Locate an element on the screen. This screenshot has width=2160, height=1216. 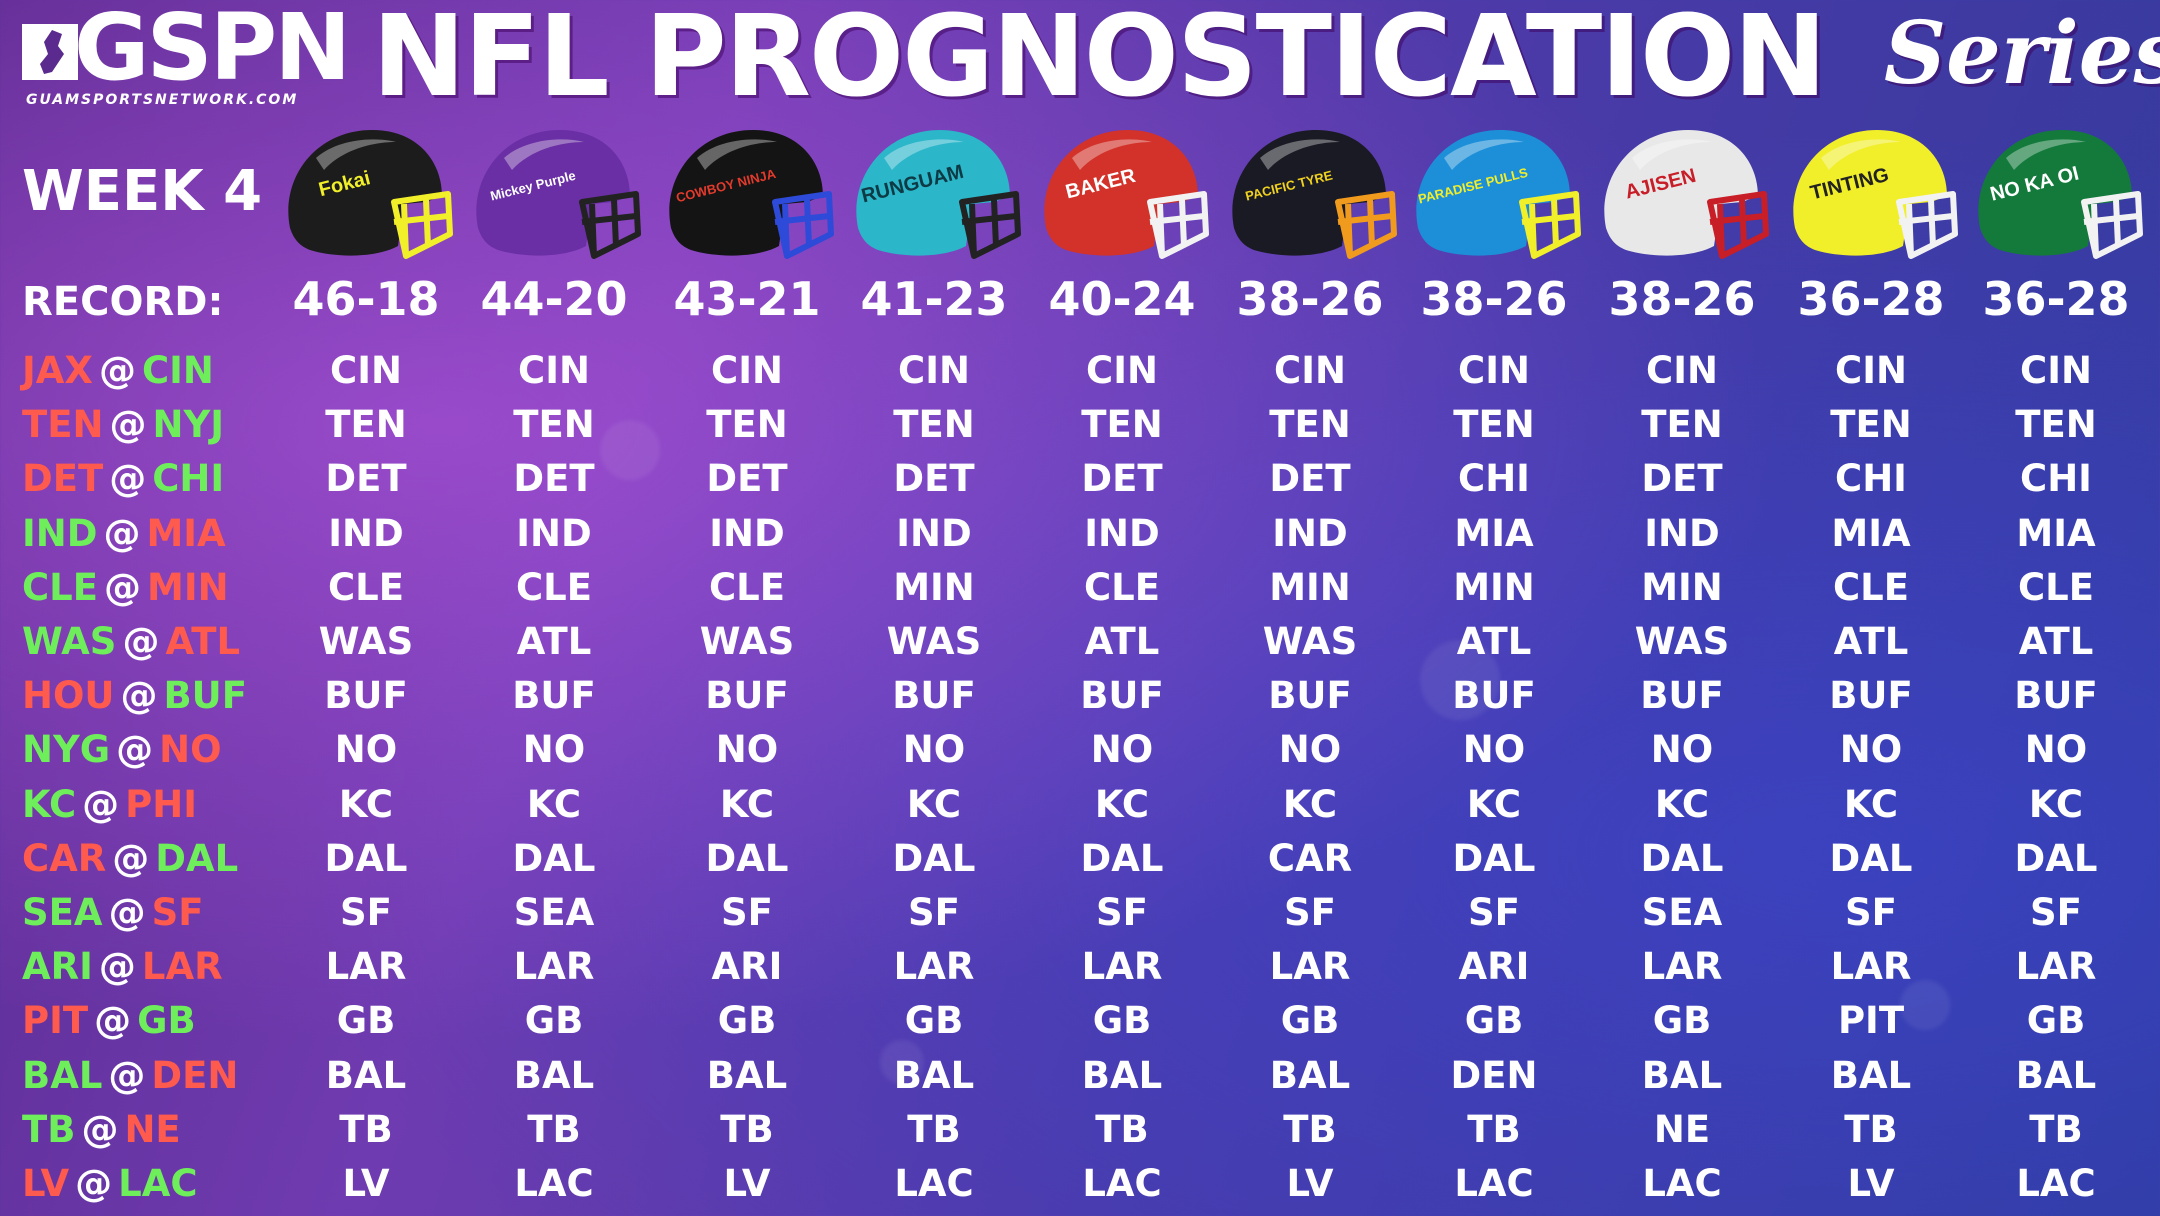
pick-cell: ARI is located at coordinates (1494, 966).